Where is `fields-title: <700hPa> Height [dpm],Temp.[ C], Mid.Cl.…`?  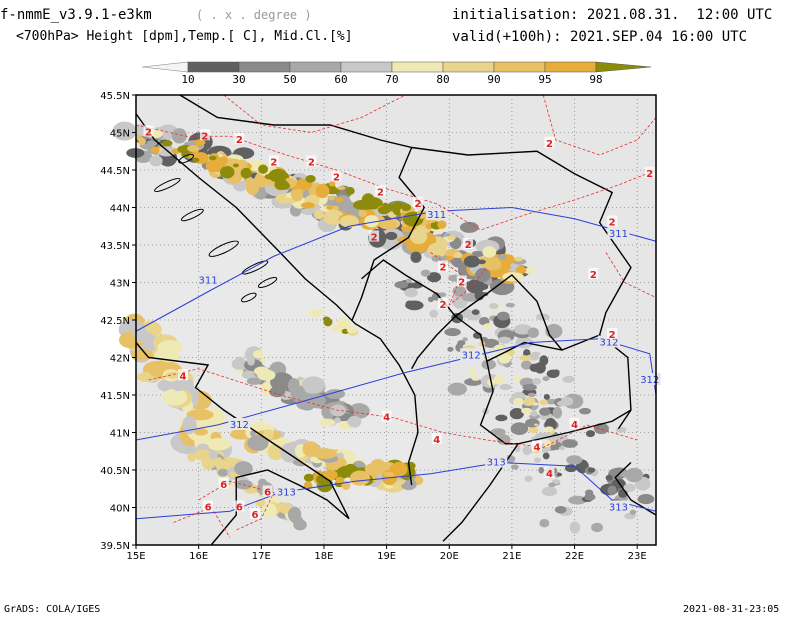
fields-title: <700hPa> Height [dpm],Temp.[ C], Mid.Cl.… is located at coordinates (184, 36).